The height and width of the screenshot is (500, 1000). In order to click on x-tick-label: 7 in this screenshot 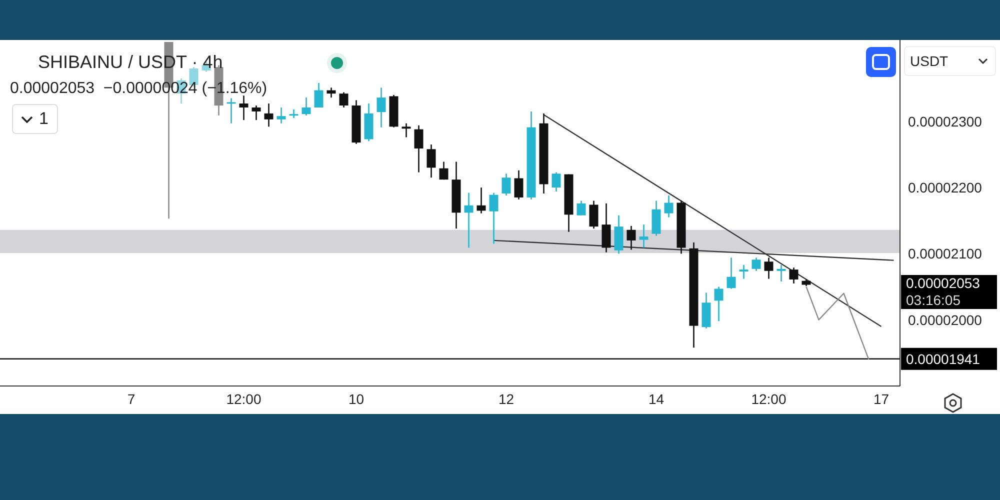, I will do `click(131, 398)`.